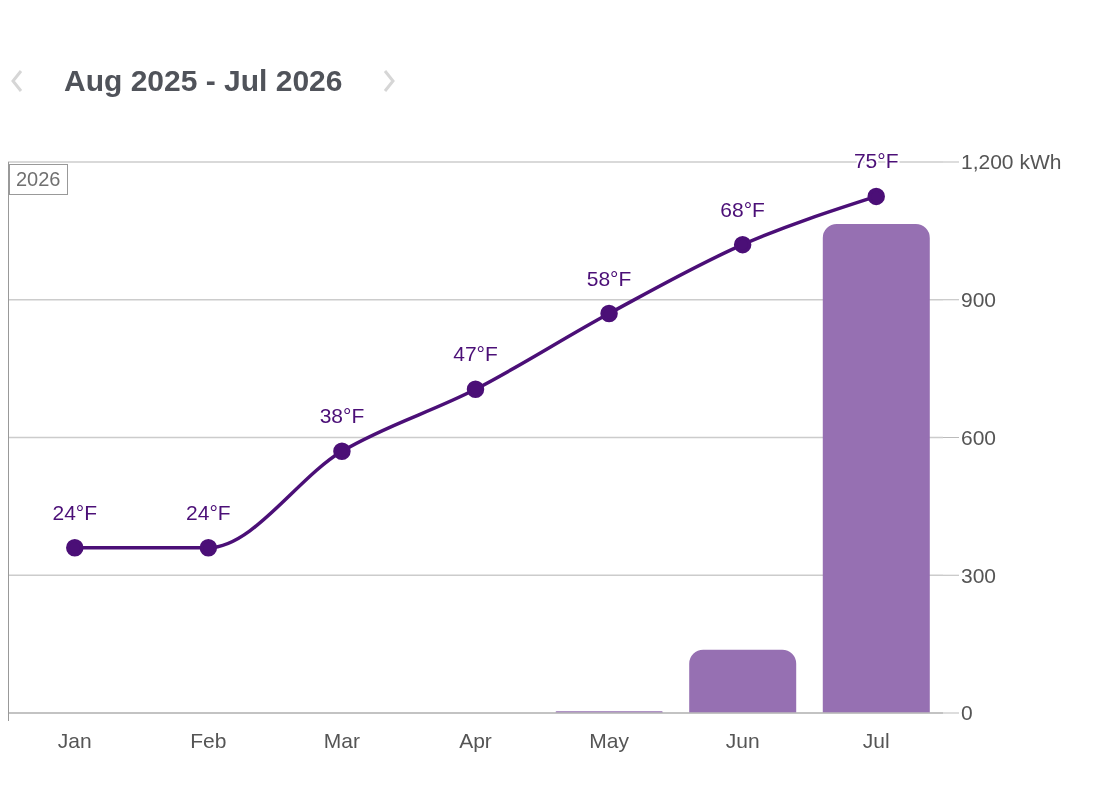 The image size is (1114, 800). I want to click on y-tick-label: 300, so click(979, 575).